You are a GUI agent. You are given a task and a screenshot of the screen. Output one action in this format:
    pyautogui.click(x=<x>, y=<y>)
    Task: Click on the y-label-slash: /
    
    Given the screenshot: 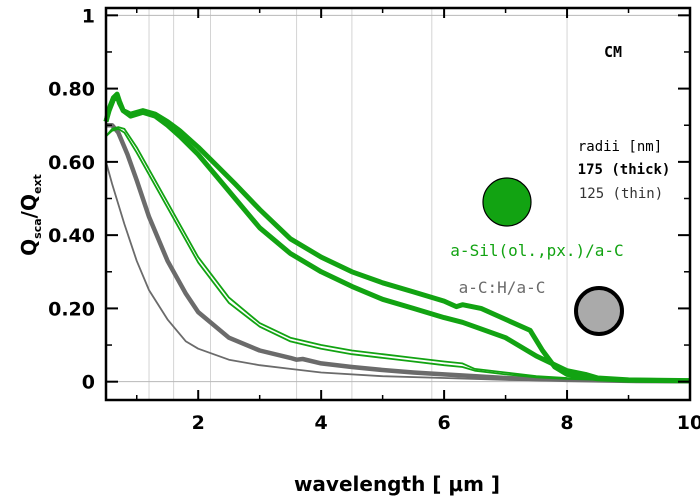 What is the action you would take?
    pyautogui.click(x=29, y=214)
    